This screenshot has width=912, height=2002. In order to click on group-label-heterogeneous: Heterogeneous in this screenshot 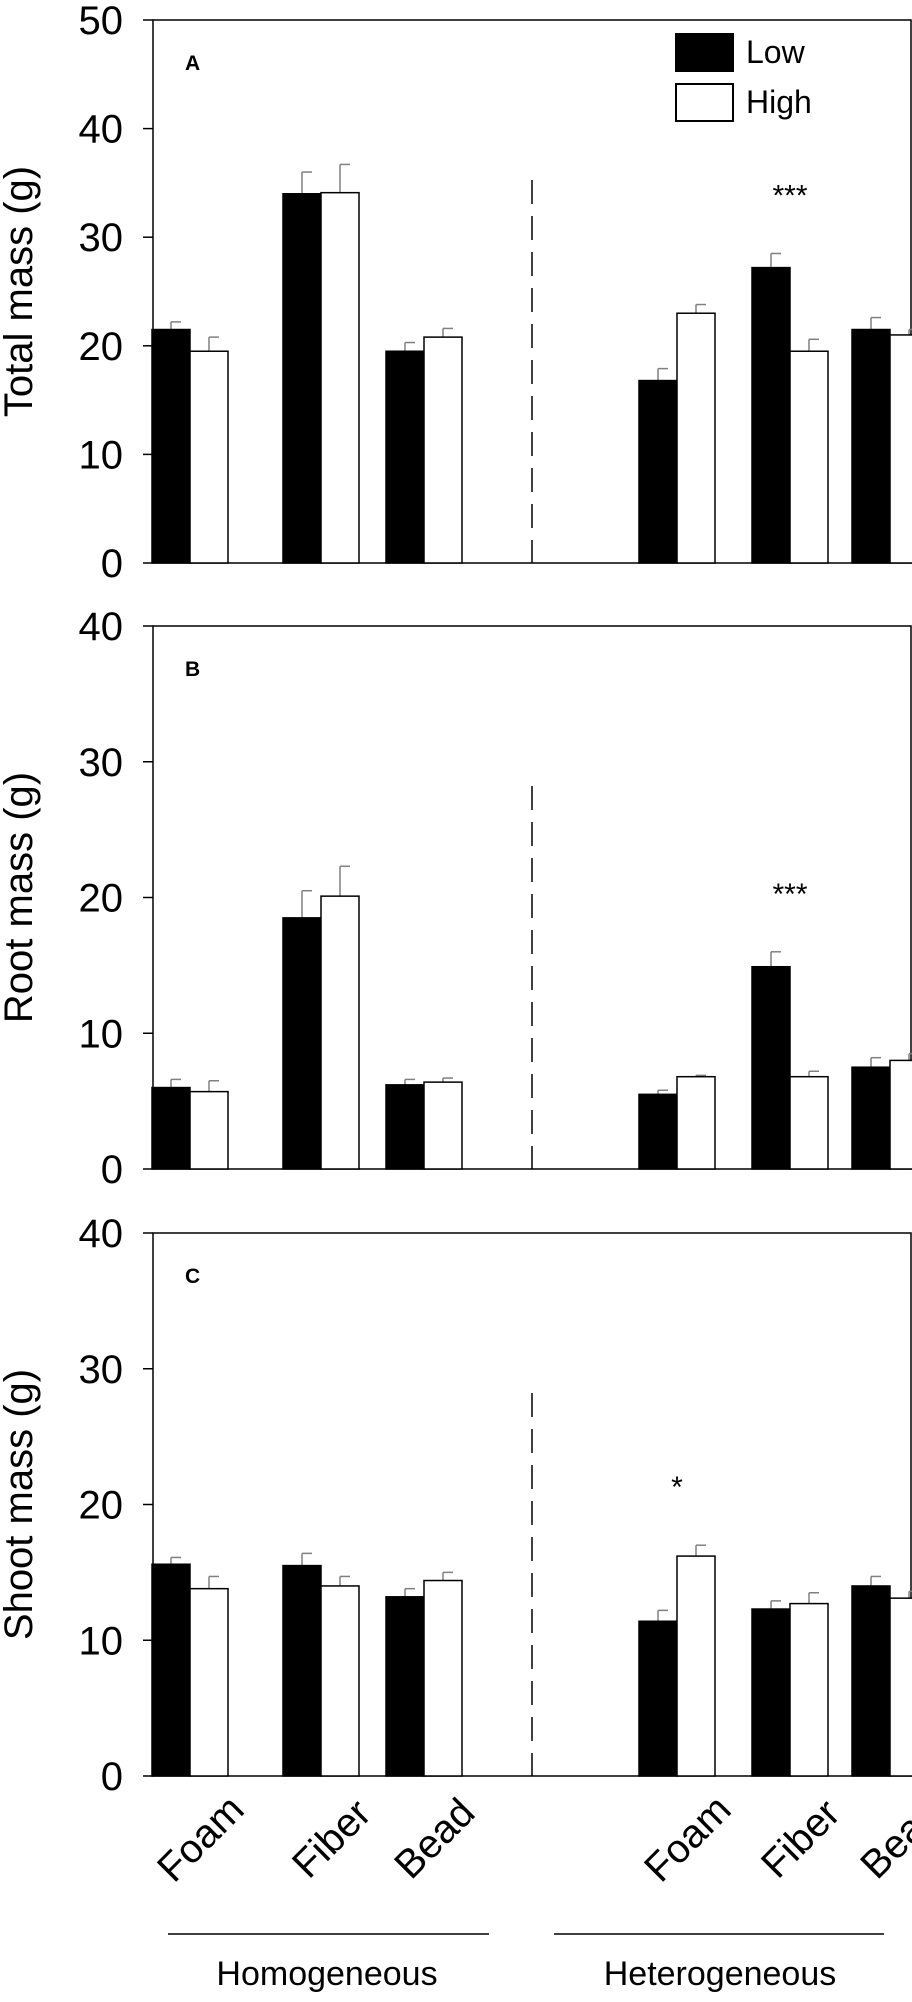, I will do `click(720, 1974)`.